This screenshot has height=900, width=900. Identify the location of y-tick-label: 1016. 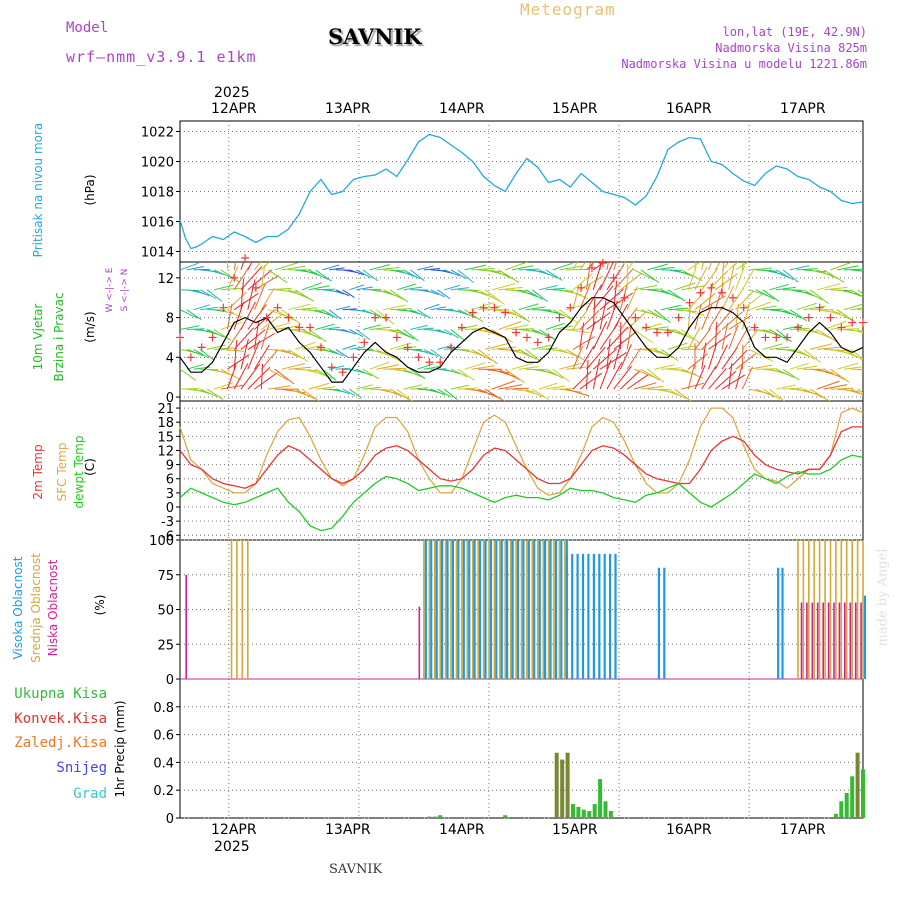
(157, 223).